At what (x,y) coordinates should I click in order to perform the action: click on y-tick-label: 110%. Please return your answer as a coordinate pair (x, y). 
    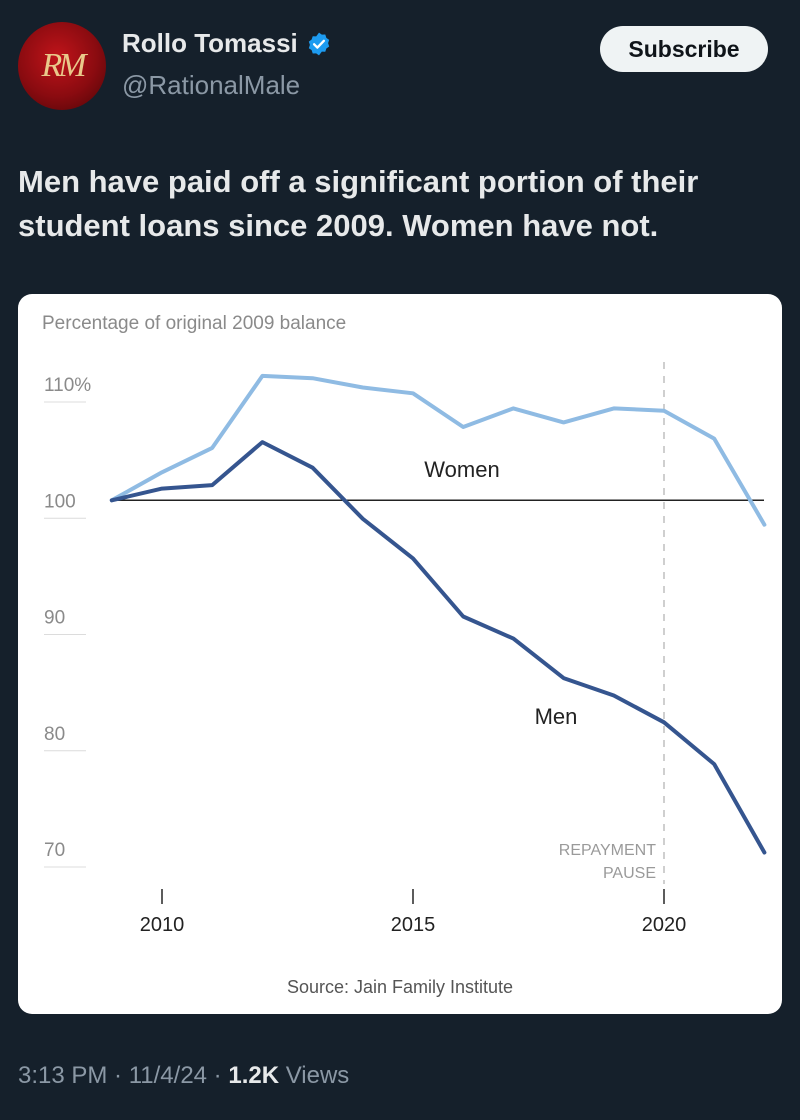
    Looking at the image, I should click on (67, 385).